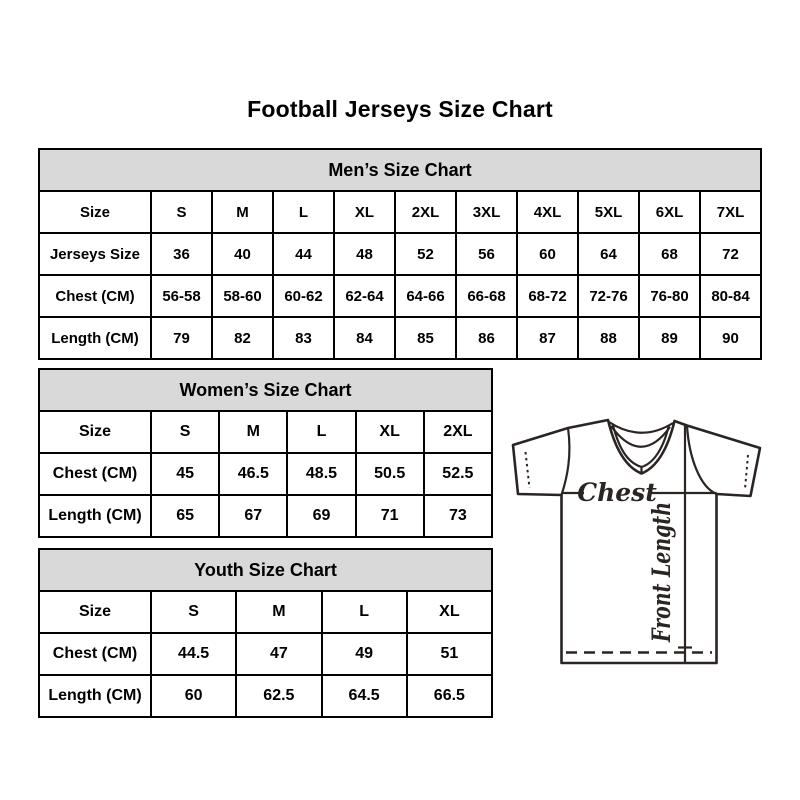  I want to click on value-cell: 87, so click(547, 338).